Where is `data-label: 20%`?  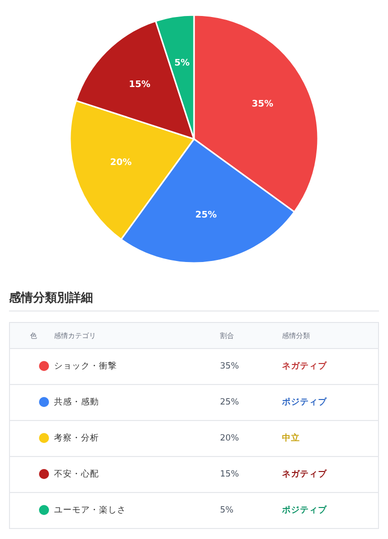
data-label: 20% is located at coordinates (121, 163).